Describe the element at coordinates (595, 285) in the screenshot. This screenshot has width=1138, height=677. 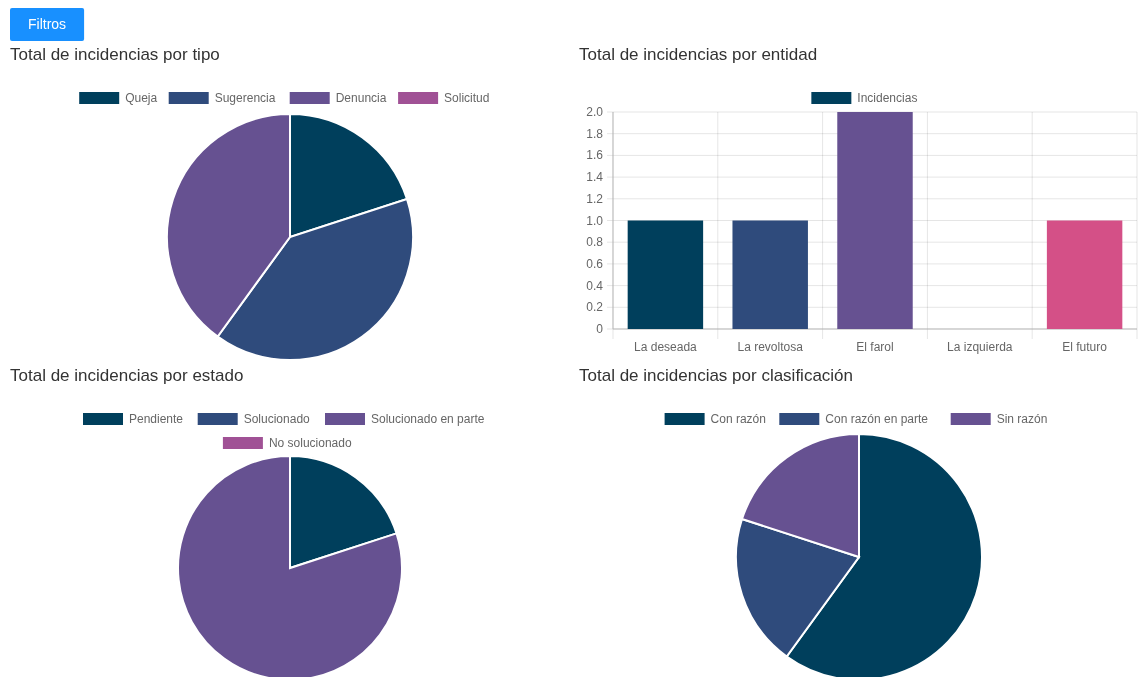
I see `y-tick-label: 0.4` at that location.